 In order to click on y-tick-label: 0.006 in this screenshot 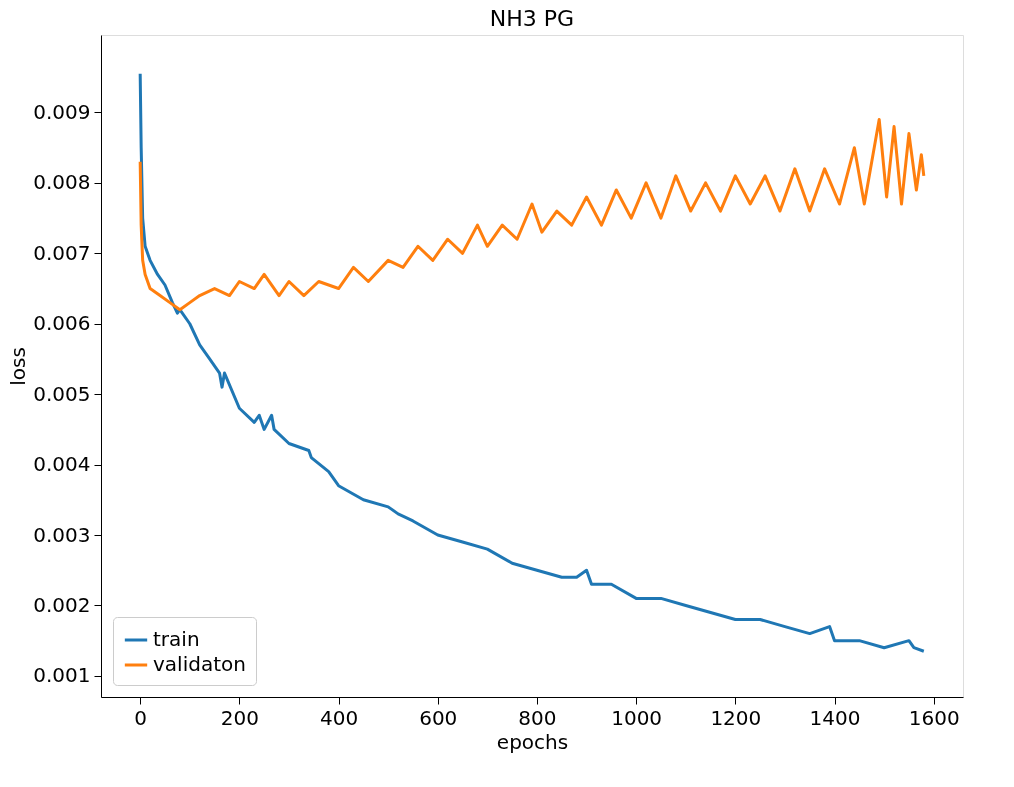, I will do `click(62, 323)`.